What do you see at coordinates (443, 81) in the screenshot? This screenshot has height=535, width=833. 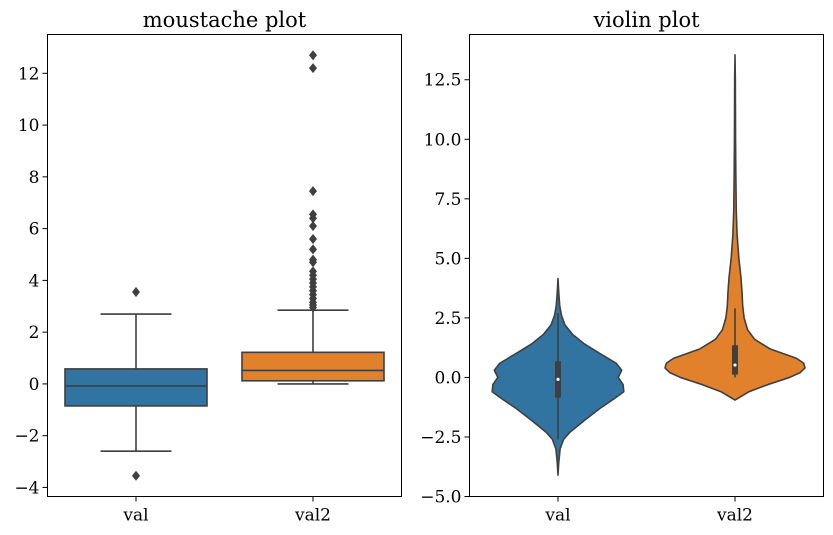 I see `y-tick-label: 12.5` at bounding box center [443, 81].